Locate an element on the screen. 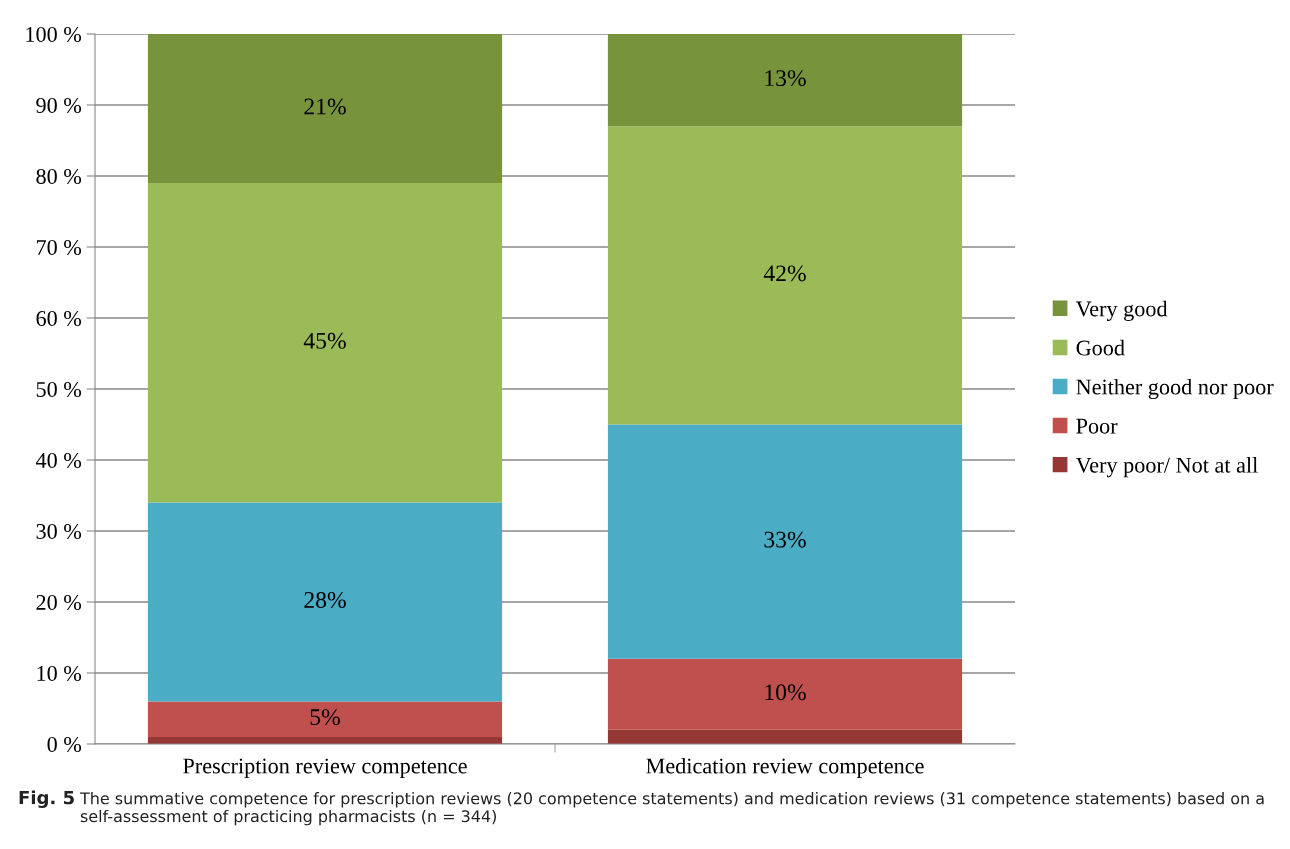 The height and width of the screenshot is (849, 1290). y-tick-label: 60 % is located at coordinates (59, 318).